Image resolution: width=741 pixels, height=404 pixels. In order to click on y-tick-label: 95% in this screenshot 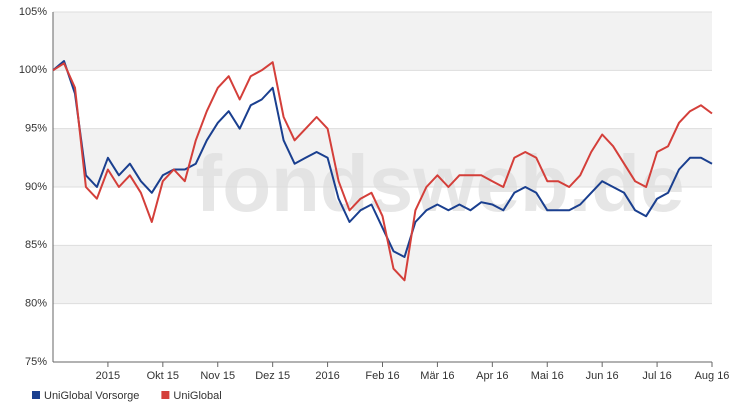, I will do `click(36, 129)`.